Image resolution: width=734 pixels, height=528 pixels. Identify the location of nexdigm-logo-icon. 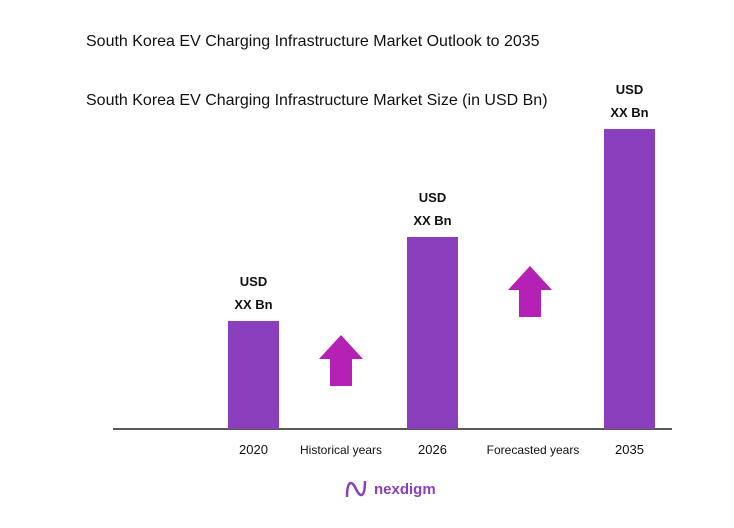
(356, 489).